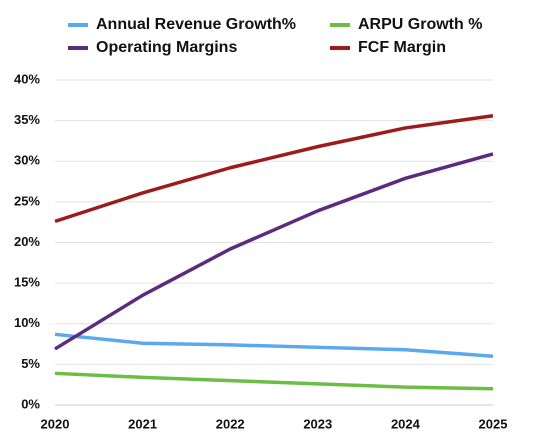 This screenshot has height=441, width=535. I want to click on y-tick-label: 10%, so click(27, 322).